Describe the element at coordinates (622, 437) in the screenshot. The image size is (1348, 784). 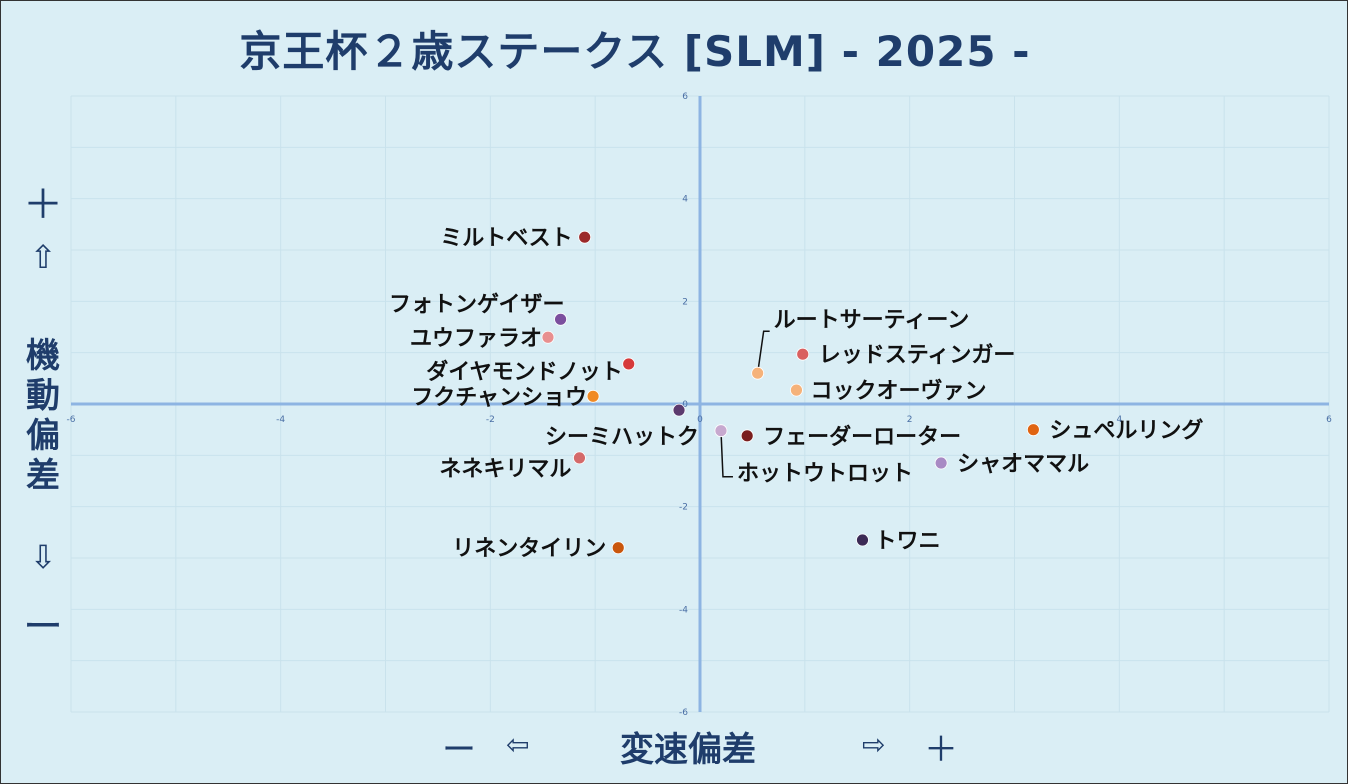
I see `data-point-label: シーミハットク` at that location.